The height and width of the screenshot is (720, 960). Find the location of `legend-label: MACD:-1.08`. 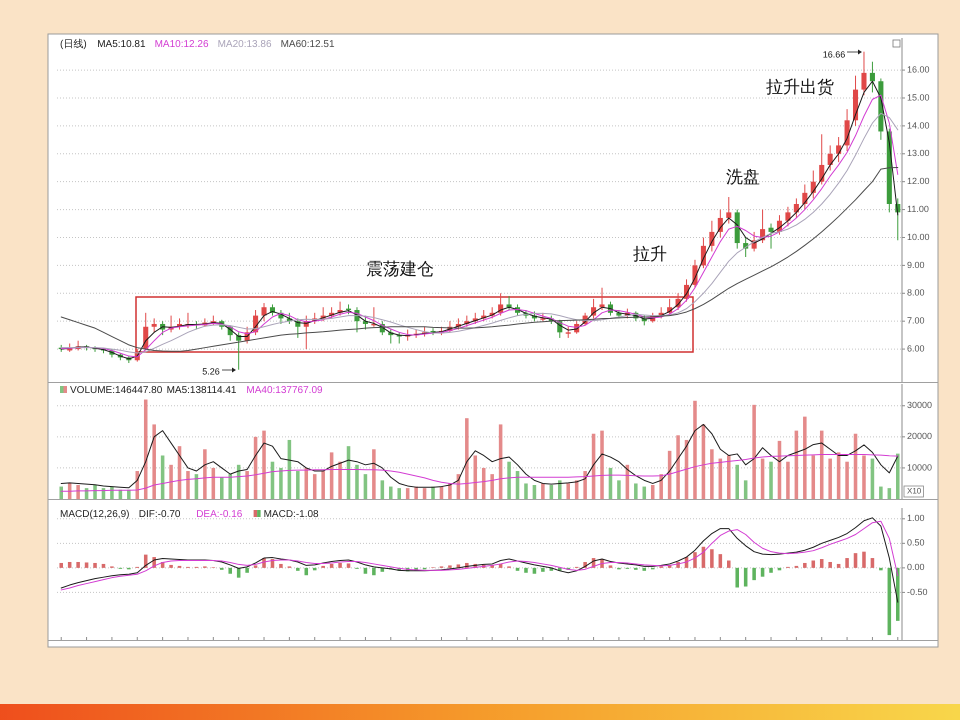

legend-label: MACD:-1.08 is located at coordinates (292, 514).